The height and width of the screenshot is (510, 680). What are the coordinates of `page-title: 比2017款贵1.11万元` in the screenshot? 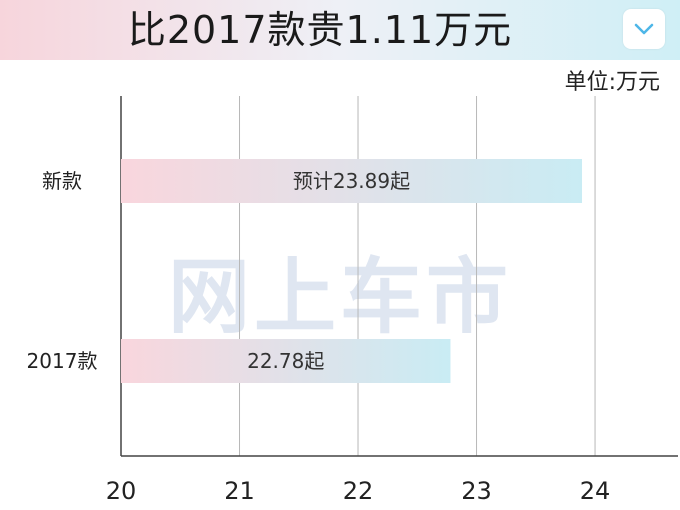 It's located at (320, 30).